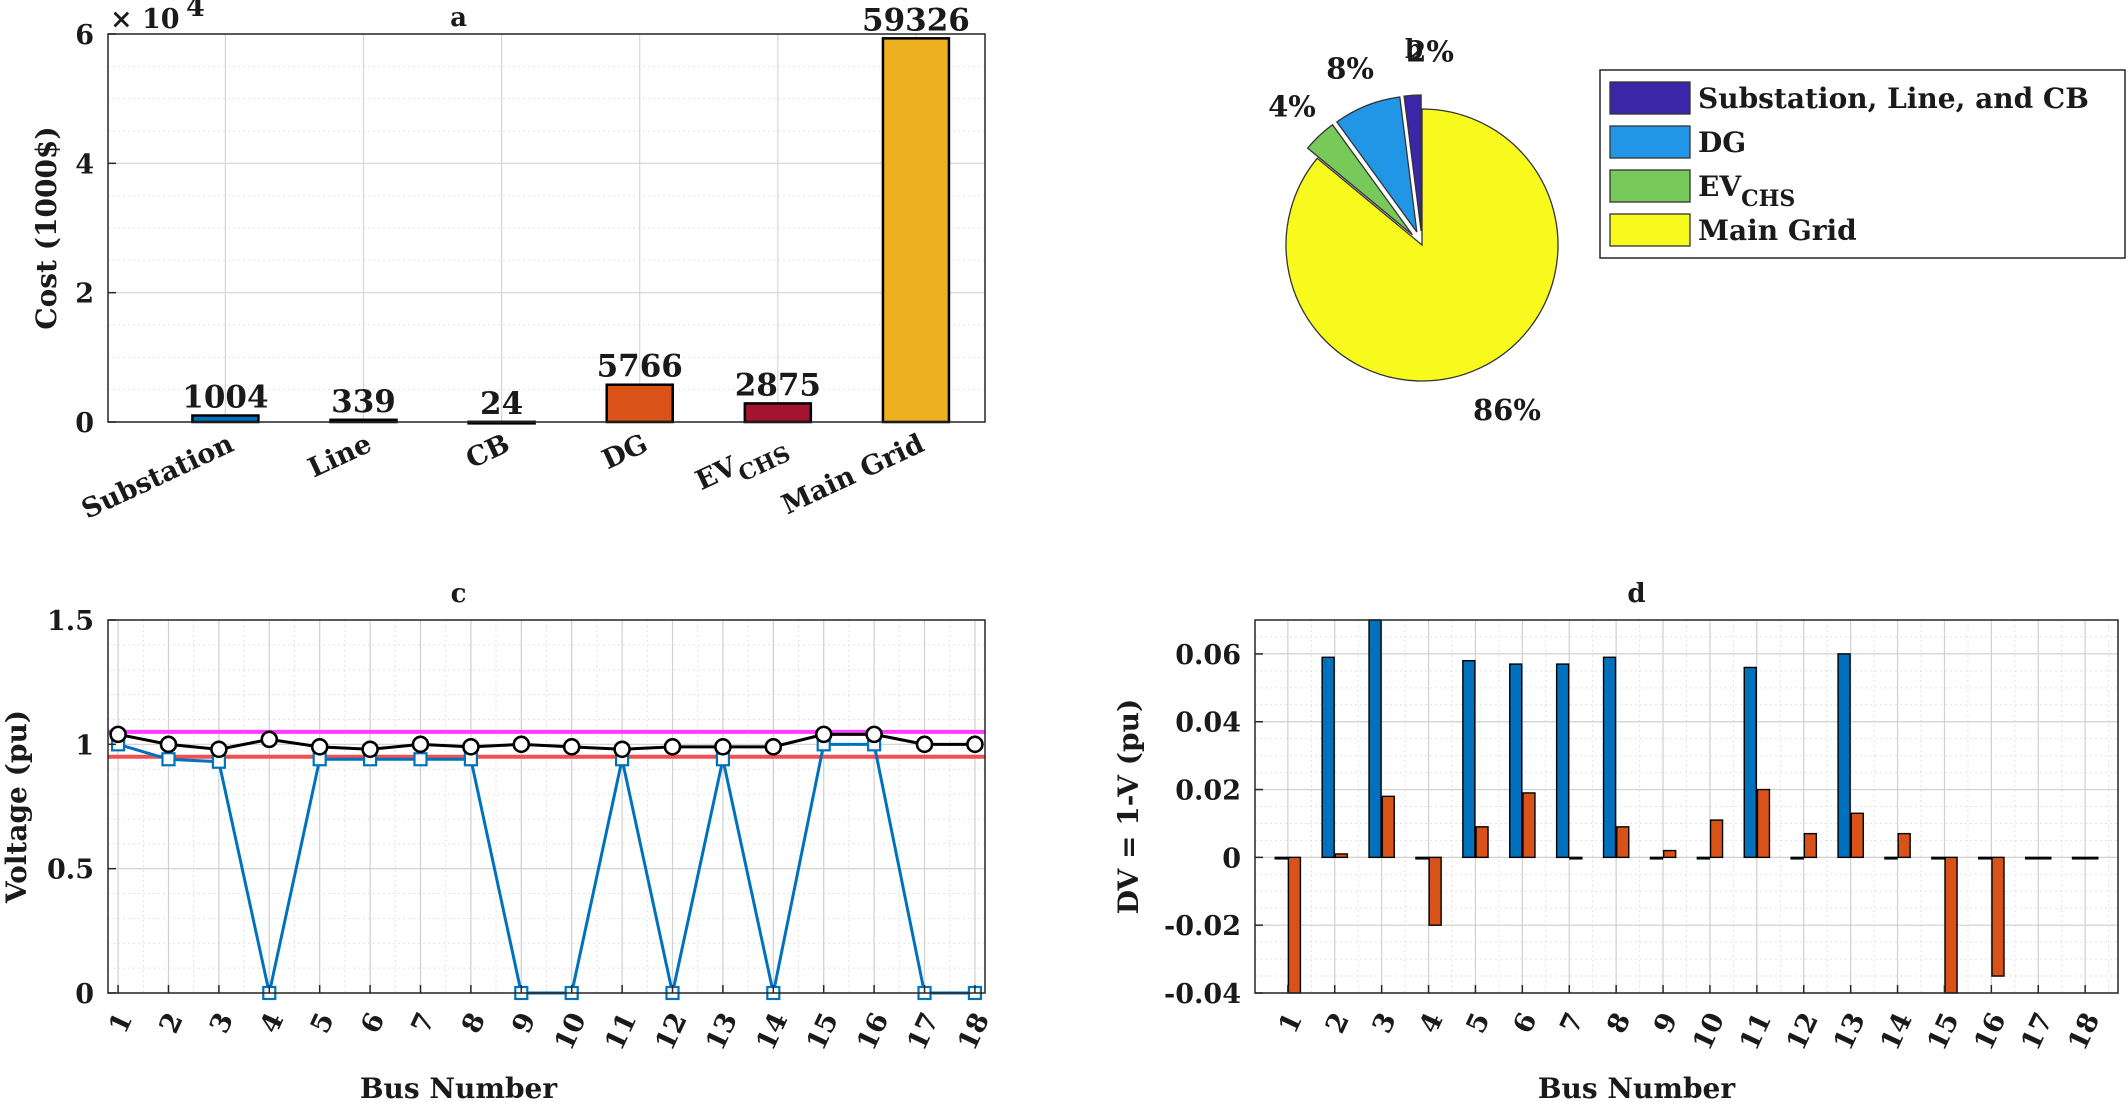 The image size is (2128, 1102). What do you see at coordinates (487, 451) in the screenshot?
I see `x-tick-label: CB` at bounding box center [487, 451].